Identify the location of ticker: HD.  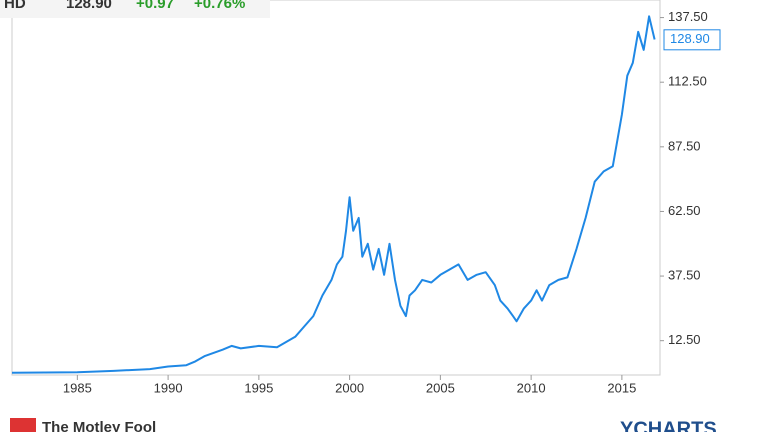
(15, 6).